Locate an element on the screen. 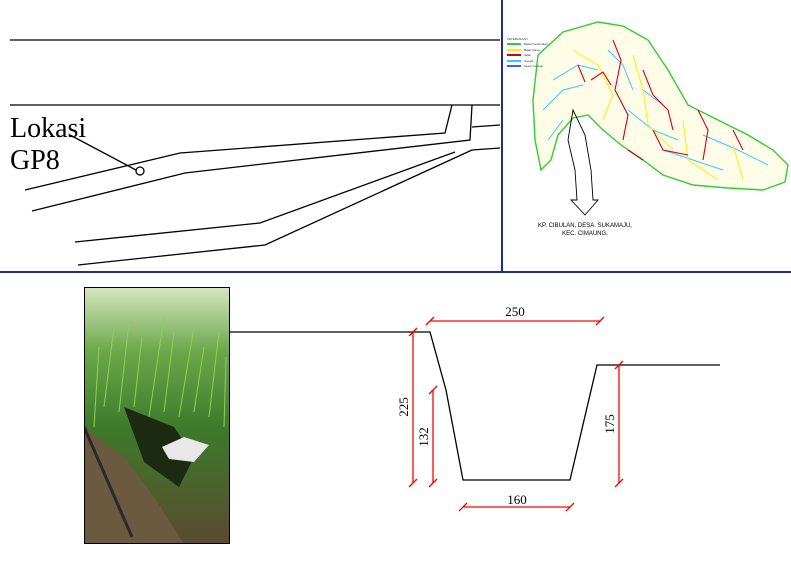 The width and height of the screenshot is (791, 562). map-village-borders is located at coordinates (658, 115).